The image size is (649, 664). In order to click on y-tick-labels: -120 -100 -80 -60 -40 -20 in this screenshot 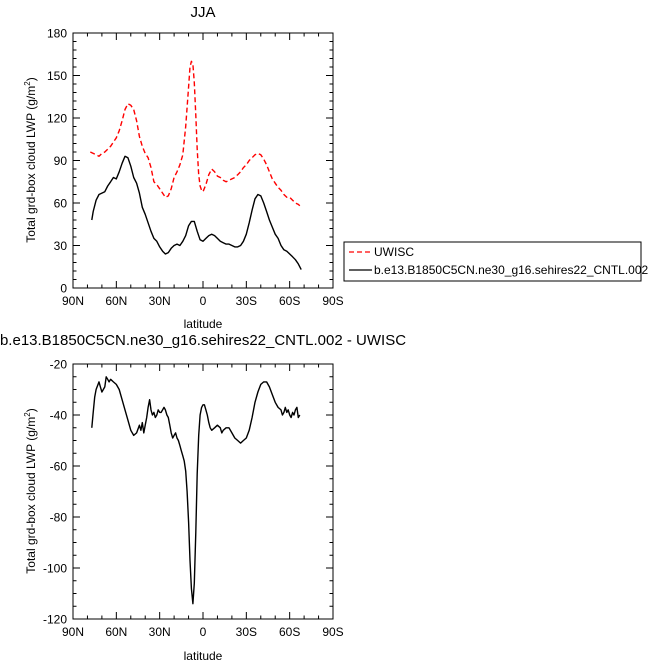, I will do `click(55, 492)`.